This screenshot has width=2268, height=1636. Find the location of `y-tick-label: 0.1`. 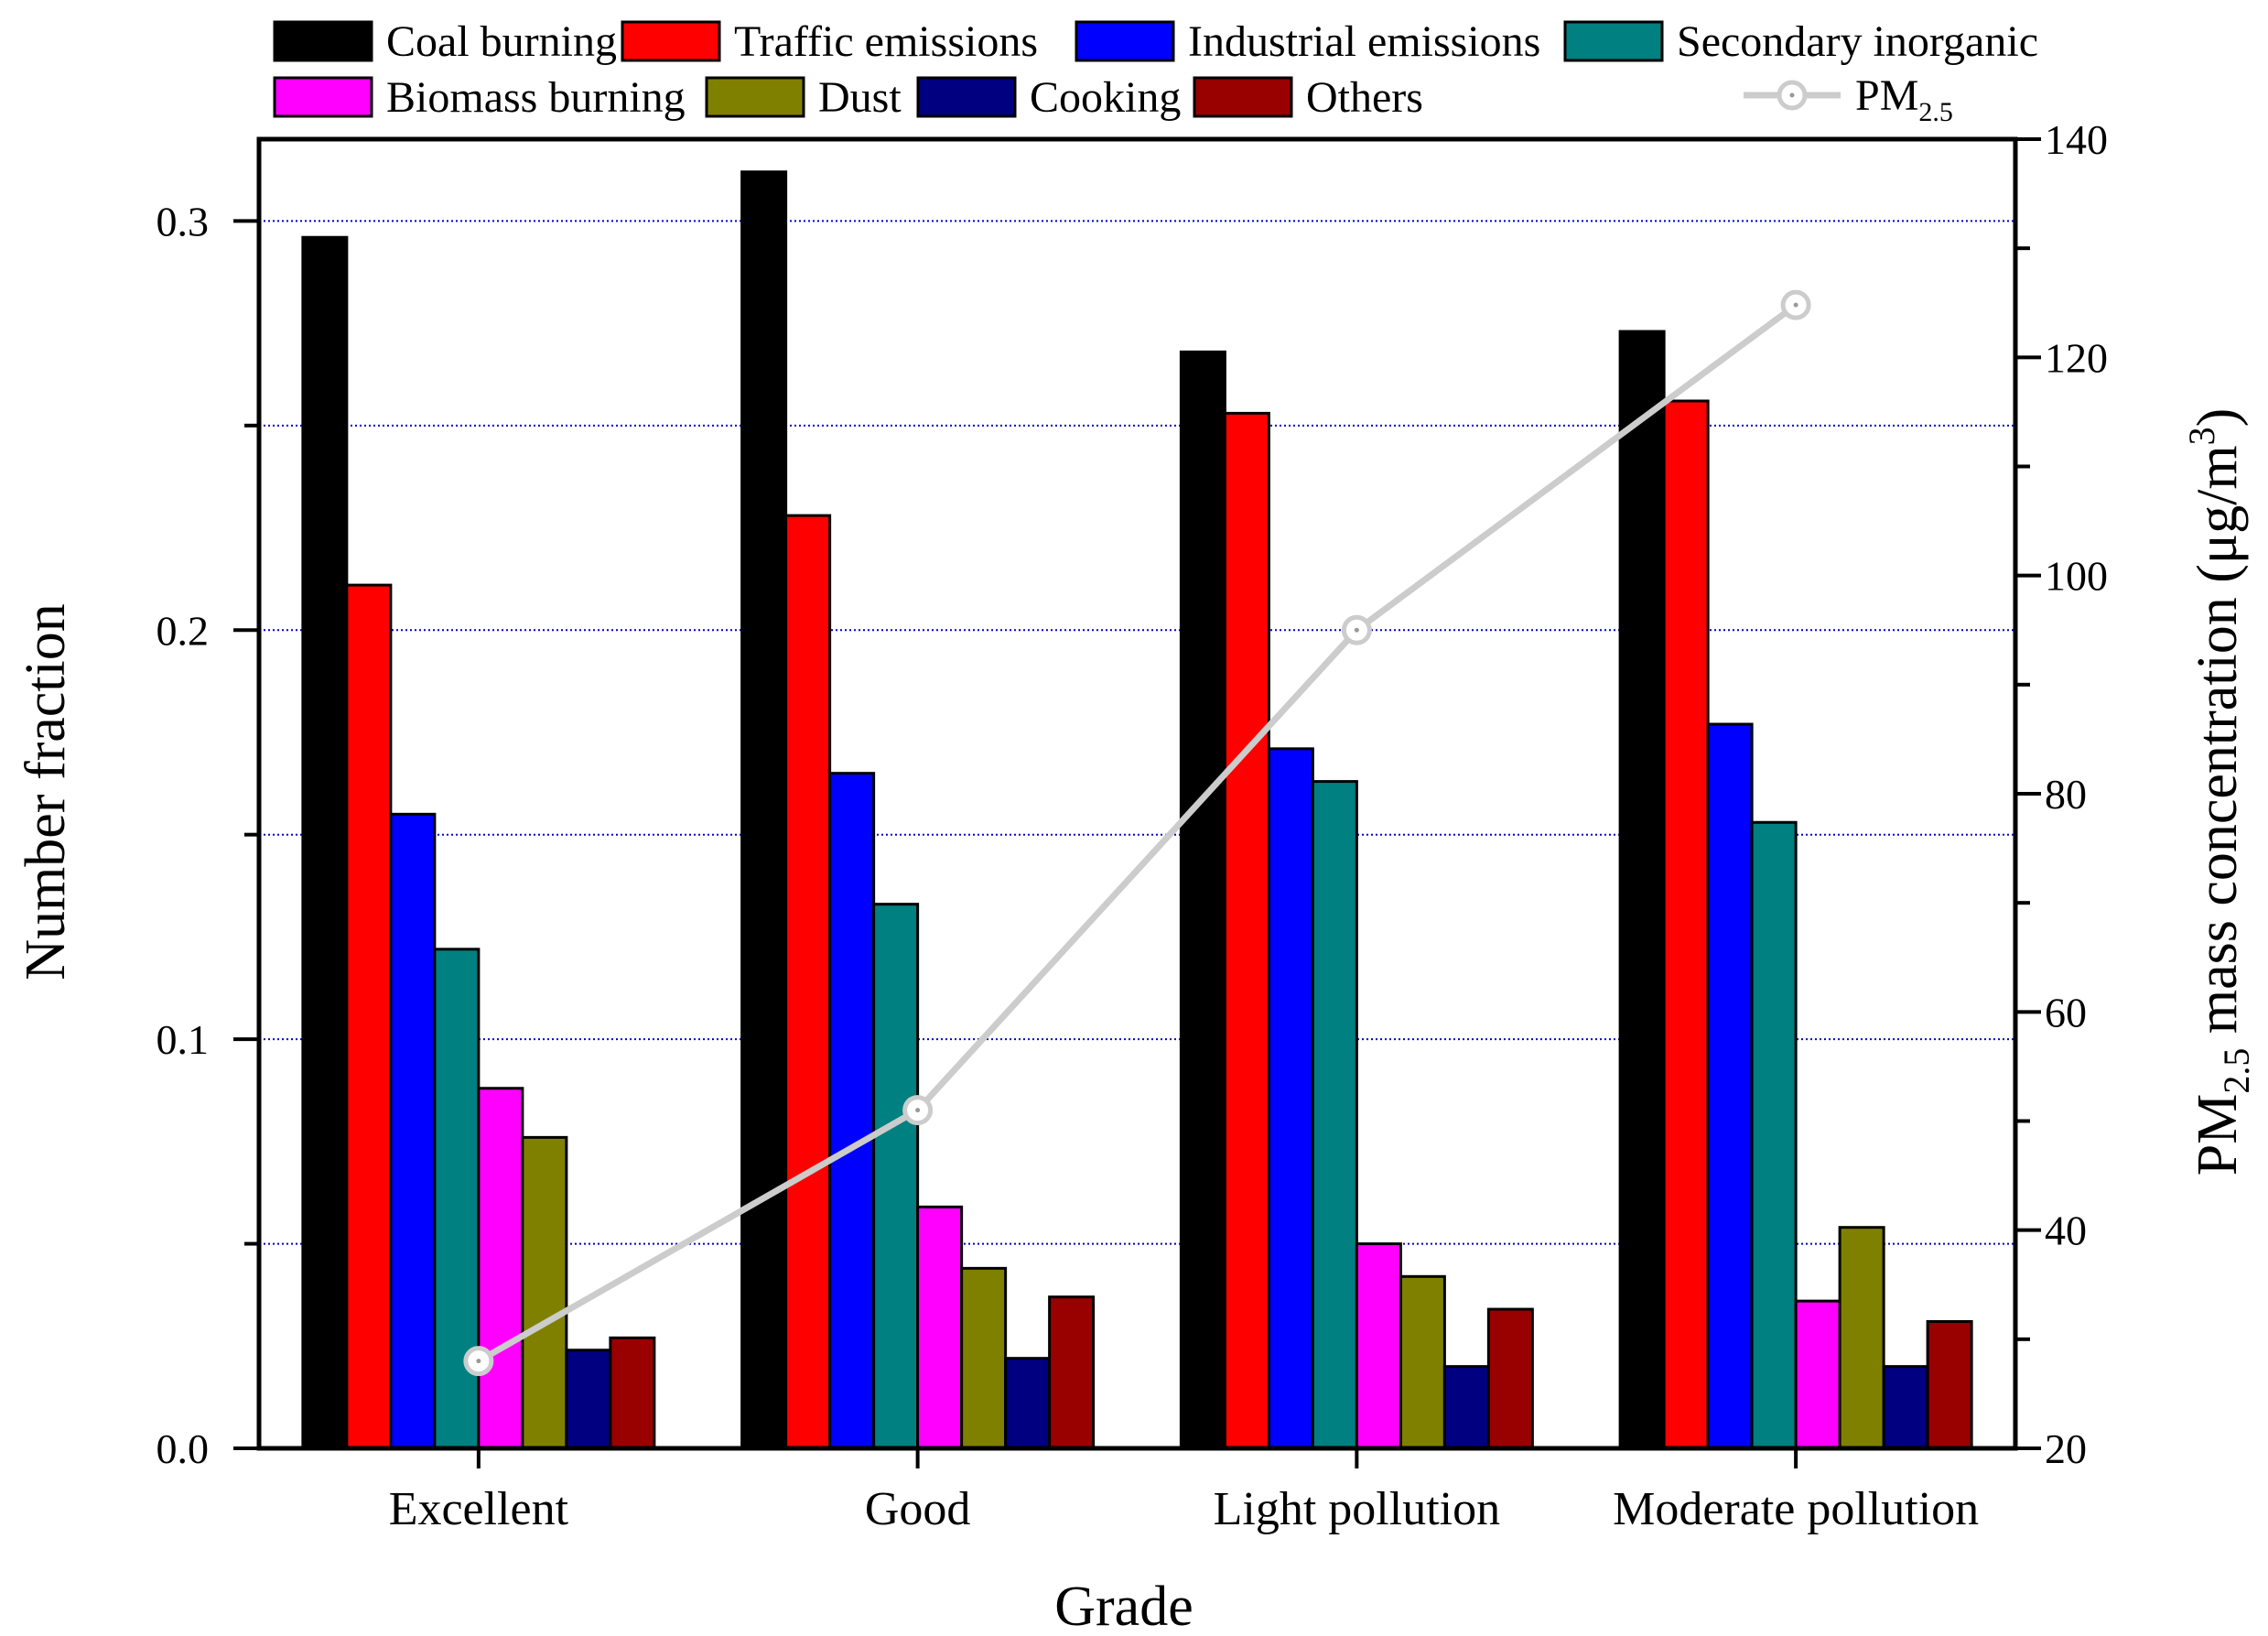

y-tick-label: 0.1 is located at coordinates (183, 1039).